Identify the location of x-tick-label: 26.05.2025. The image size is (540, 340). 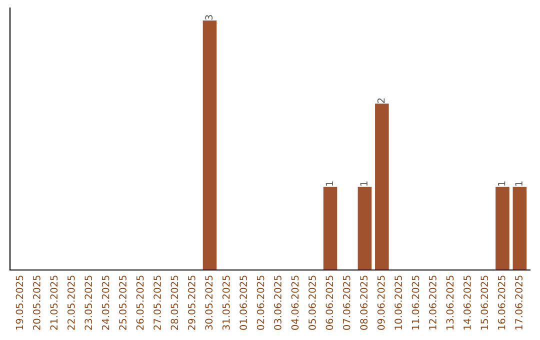
(140, 303).